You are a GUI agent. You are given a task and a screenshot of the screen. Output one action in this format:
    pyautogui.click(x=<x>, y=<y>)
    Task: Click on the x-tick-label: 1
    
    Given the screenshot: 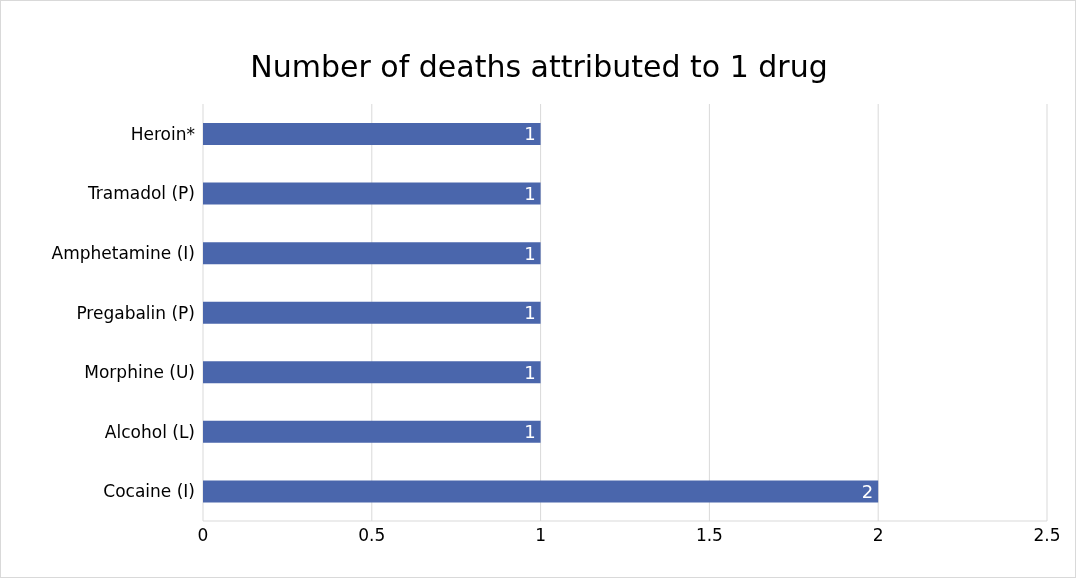 What is the action you would take?
    pyautogui.click(x=541, y=535)
    